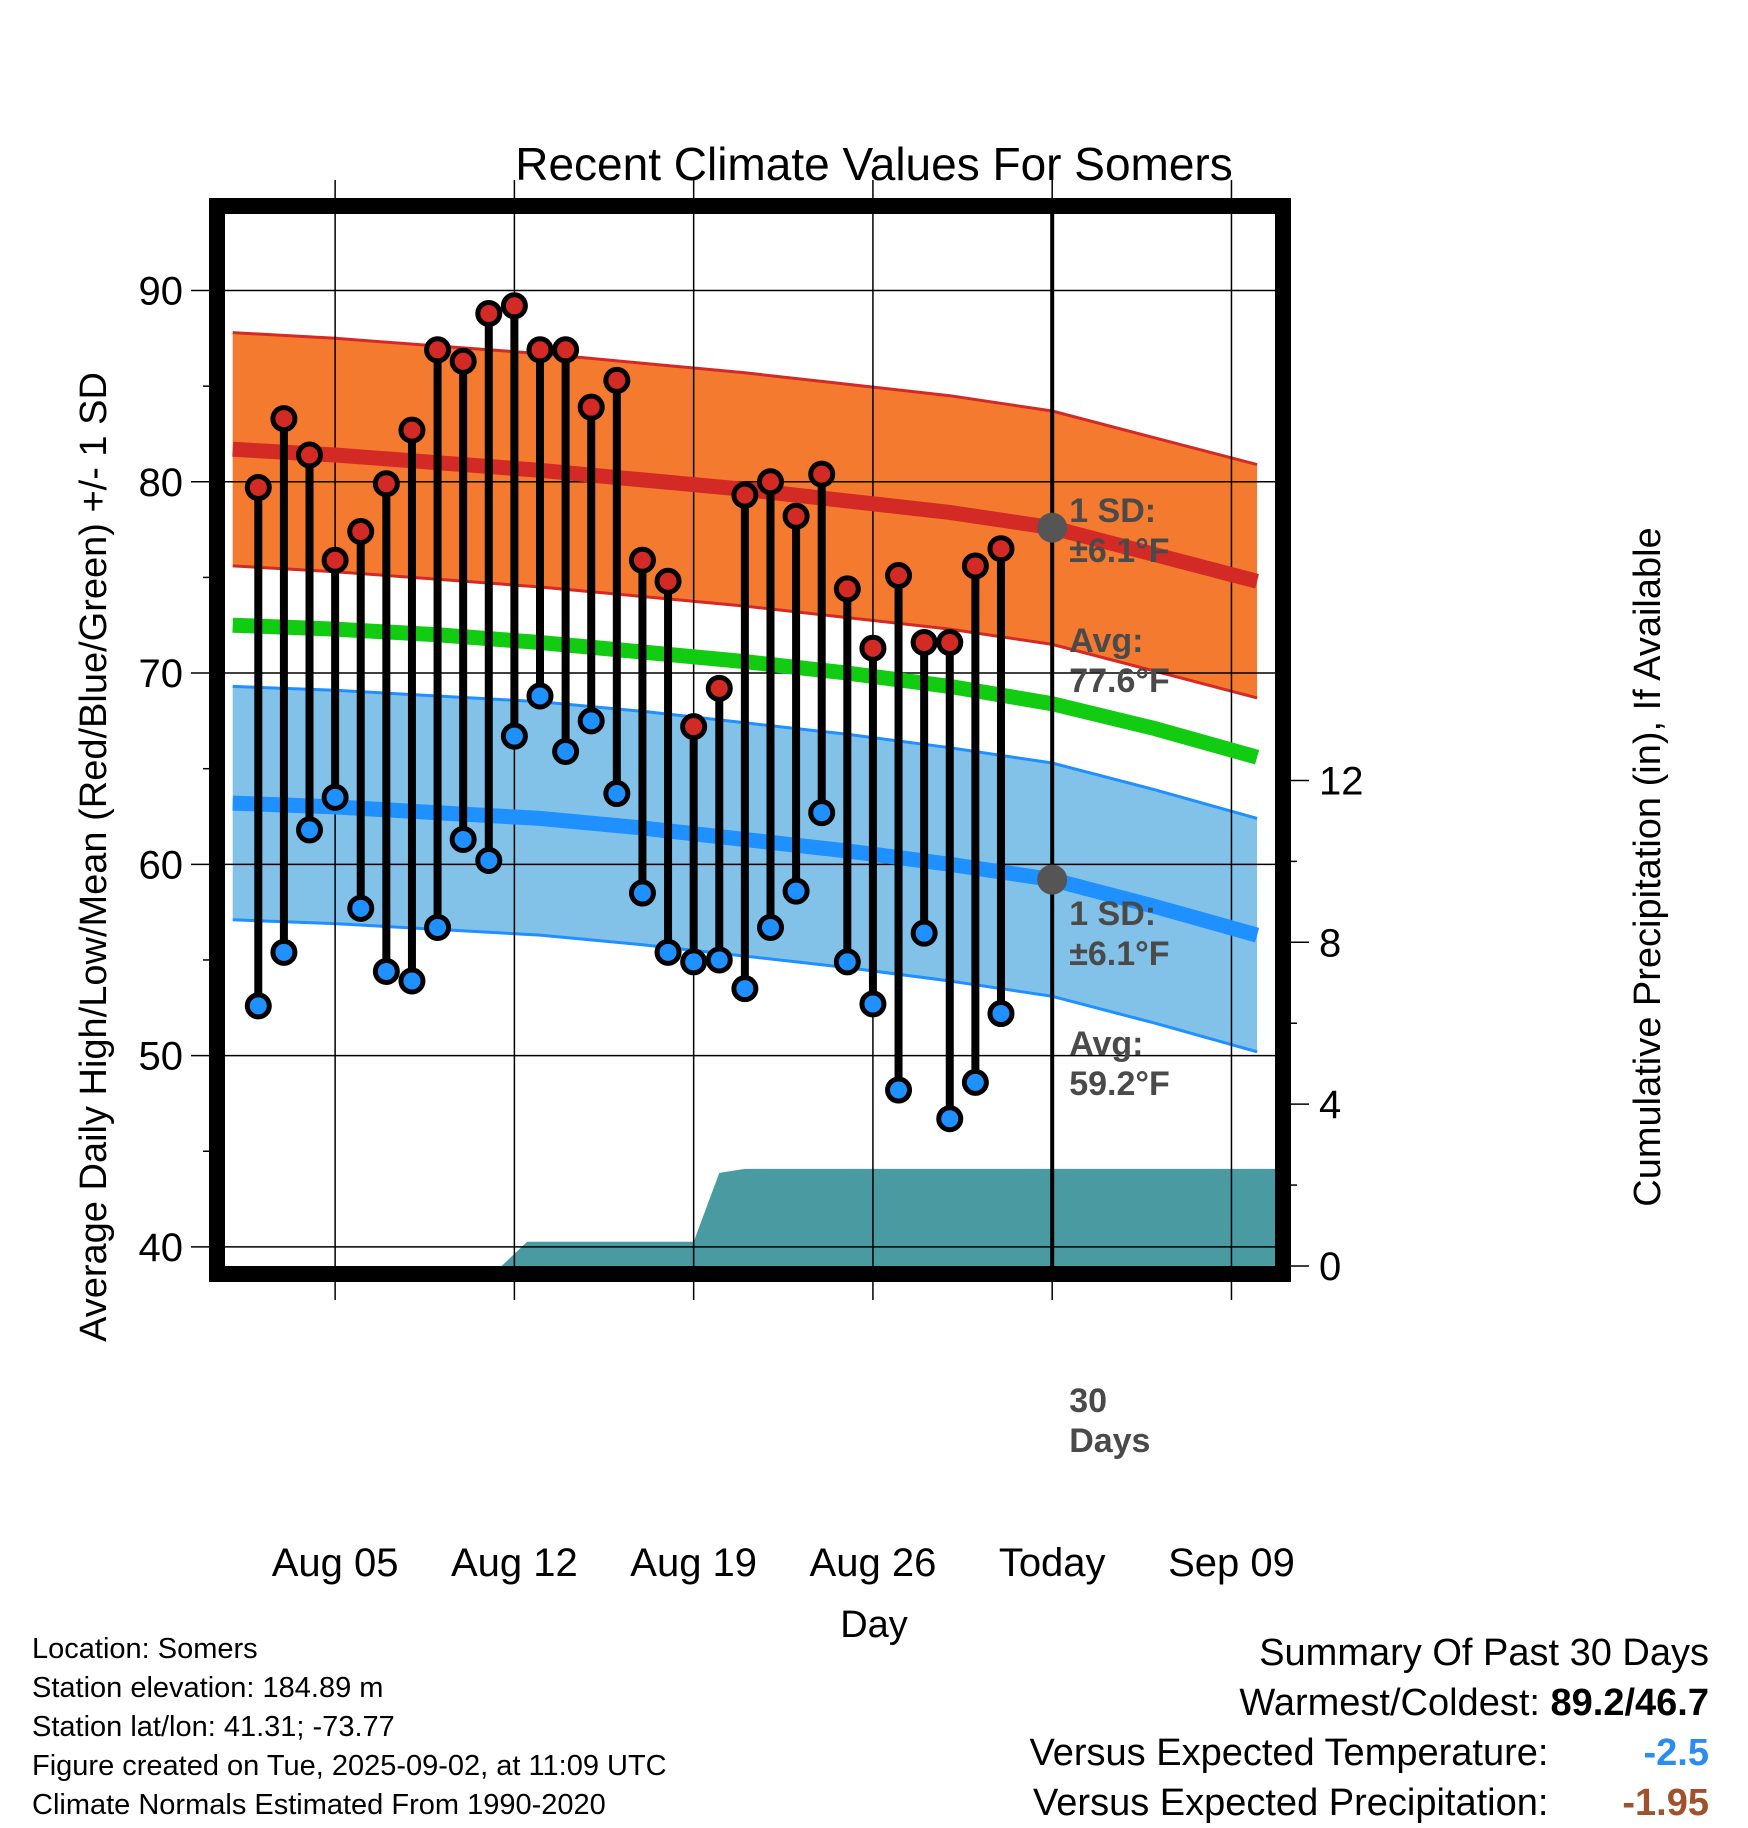 The image size is (1748, 1828). Describe the element at coordinates (1052, 879) in the screenshot. I see `today-low-avg-marker` at that location.